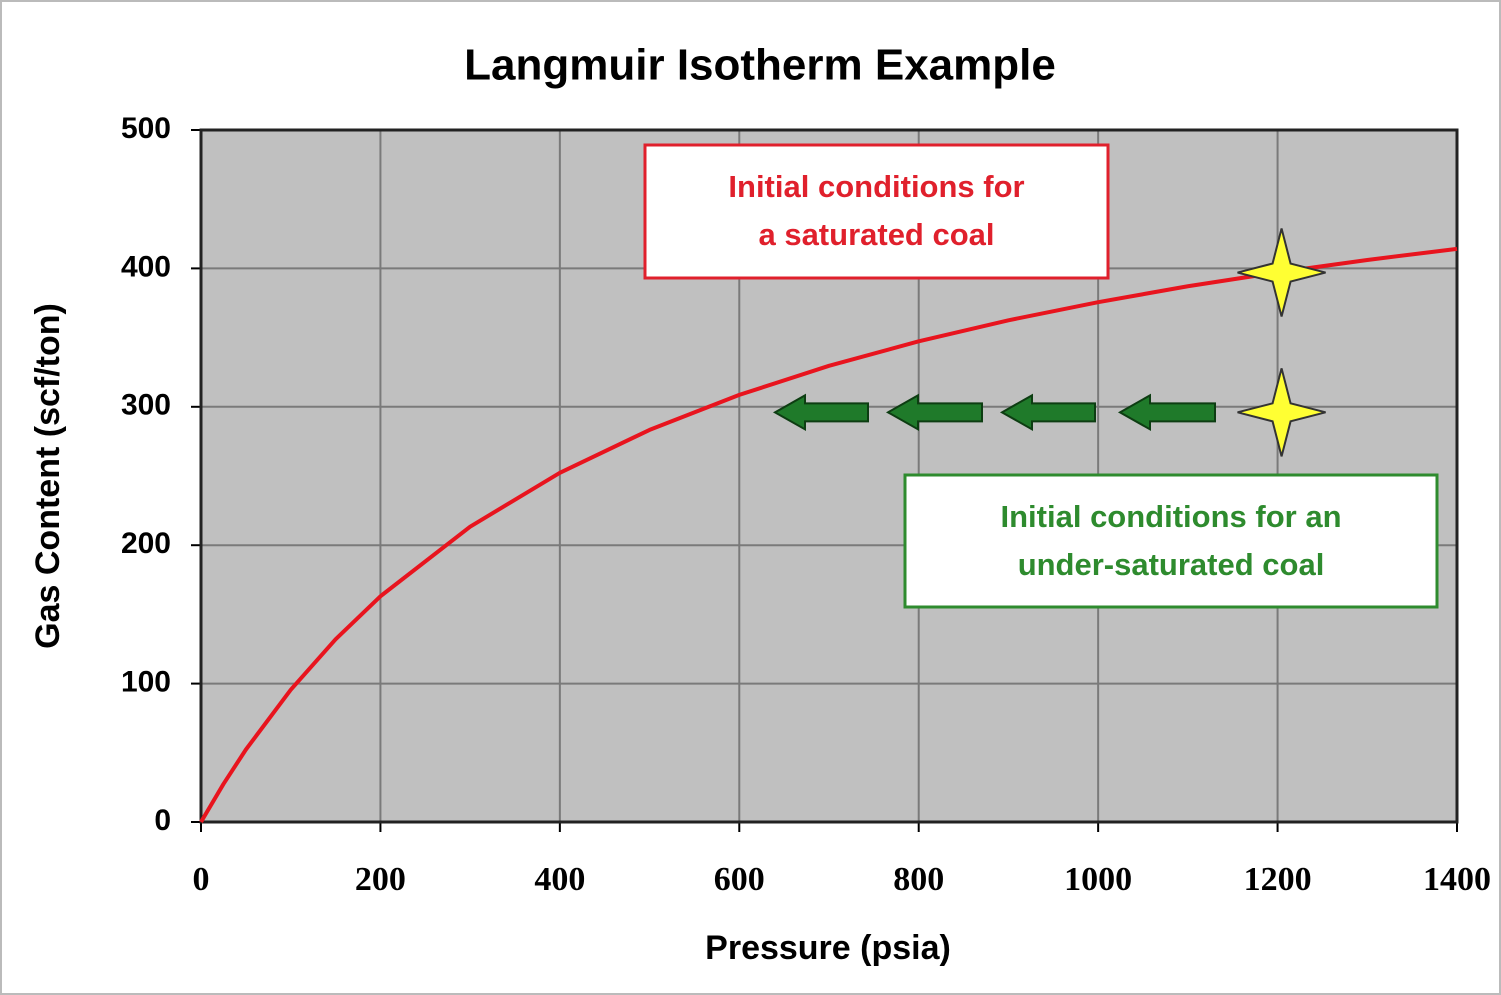 This screenshot has width=1501, height=995. I want to click on y-tick-label: 200, so click(146, 543).